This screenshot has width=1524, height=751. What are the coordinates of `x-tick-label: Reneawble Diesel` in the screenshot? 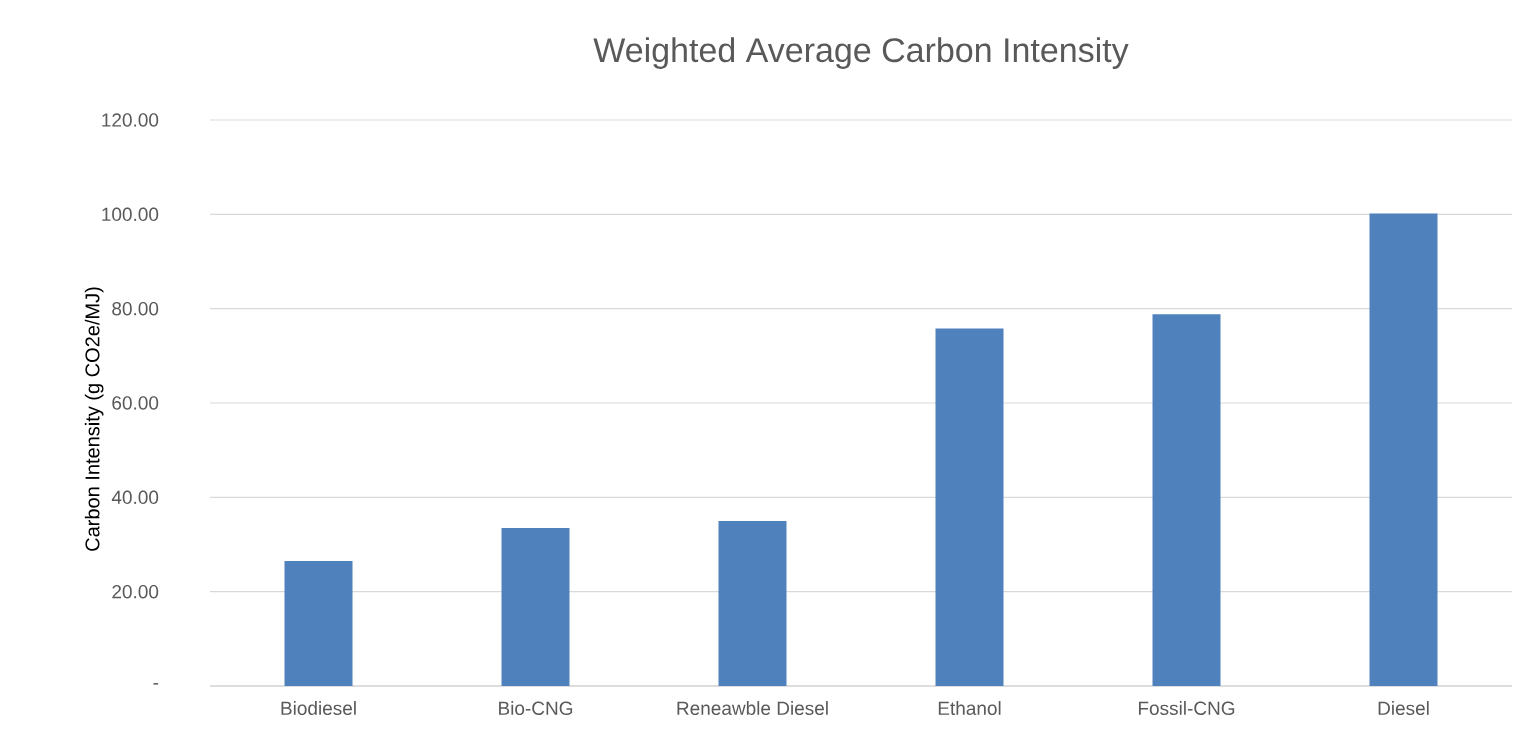 It's located at (752, 708).